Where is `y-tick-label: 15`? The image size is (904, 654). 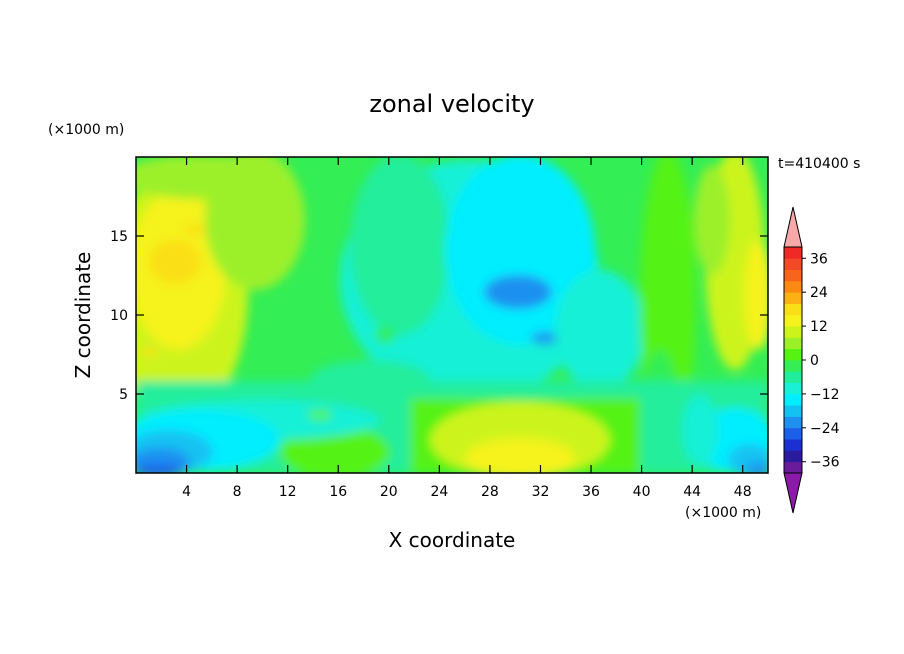 y-tick-label: 15 is located at coordinates (119, 237).